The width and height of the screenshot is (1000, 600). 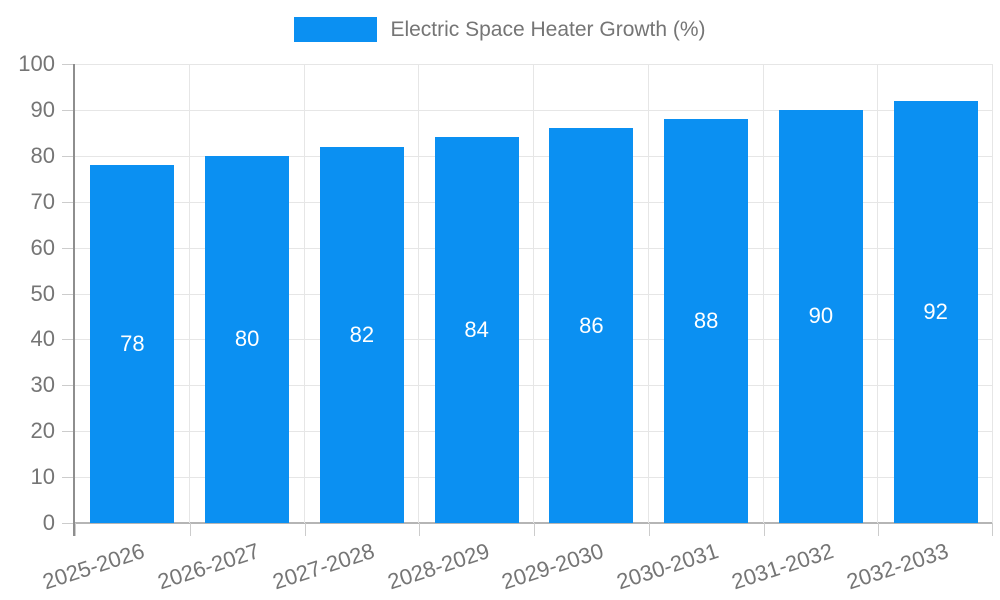 I want to click on legend: Electric Space Heater Growth (%), so click(x=500, y=29).